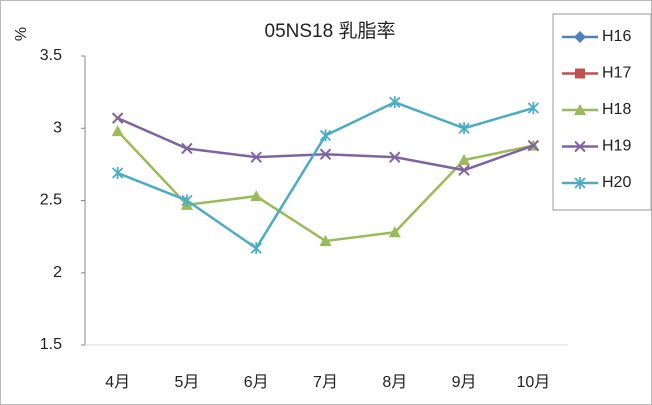  What do you see at coordinates (616, 109) in the screenshot?
I see `legend-label: H18` at bounding box center [616, 109].